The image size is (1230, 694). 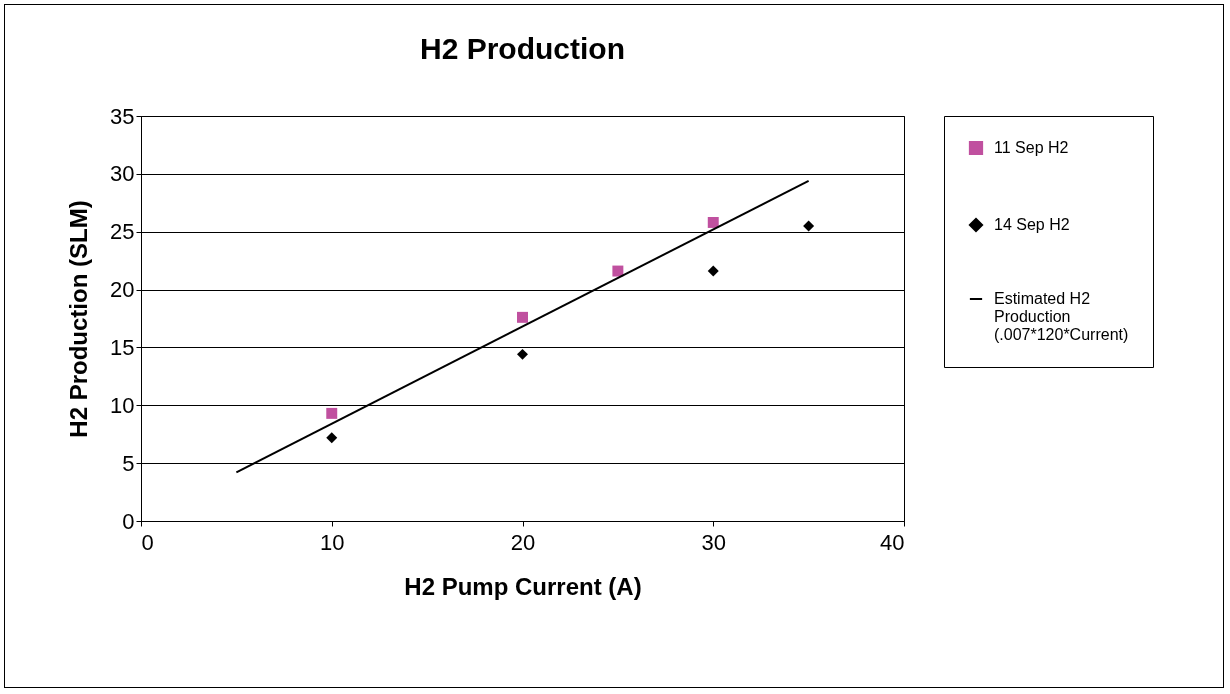 I want to click on y-tick-label: 30, so click(x=122, y=174).